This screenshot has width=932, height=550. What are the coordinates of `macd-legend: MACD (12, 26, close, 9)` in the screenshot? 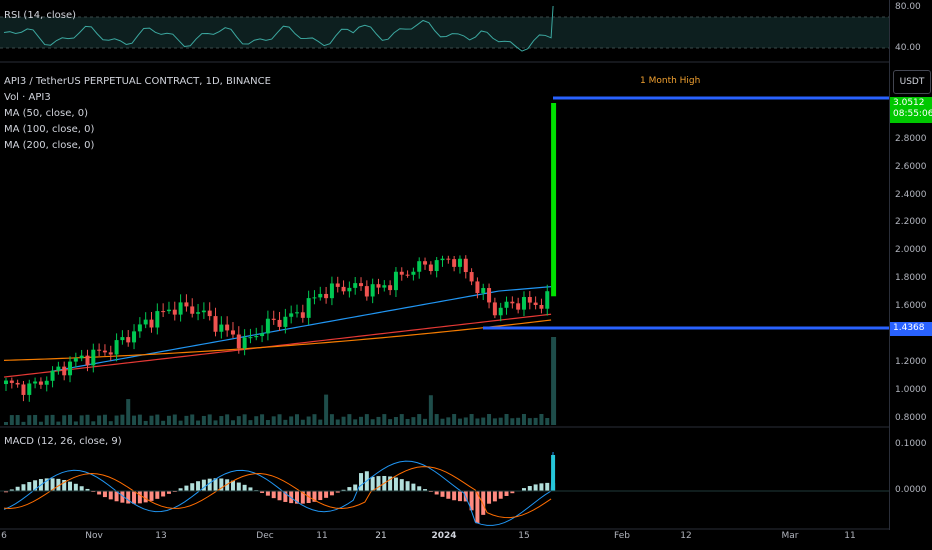 It's located at (63, 441).